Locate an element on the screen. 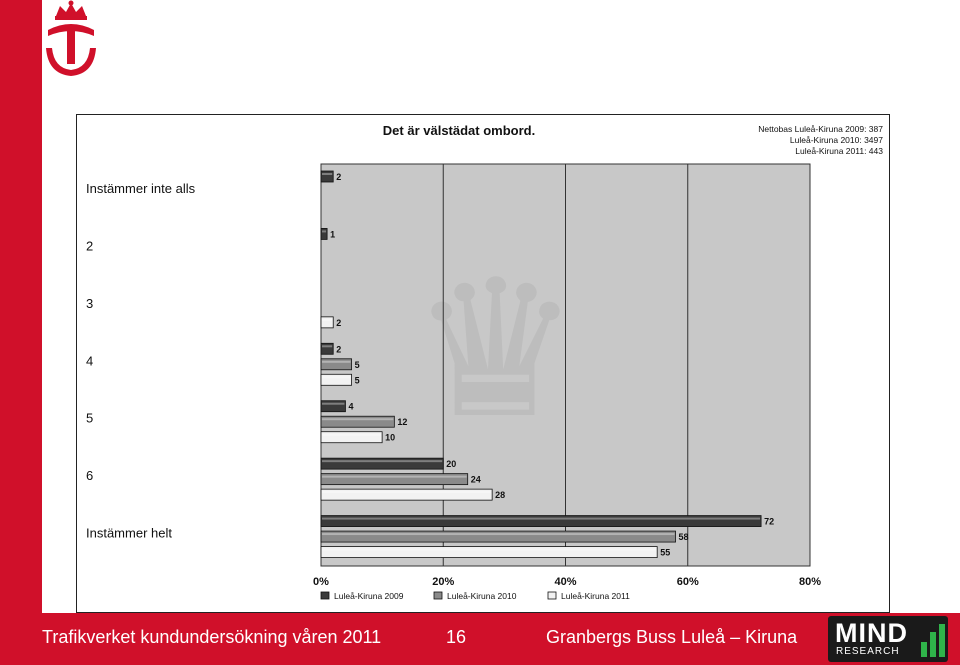  category-label: Instämmer inte alls is located at coordinates (141, 188).